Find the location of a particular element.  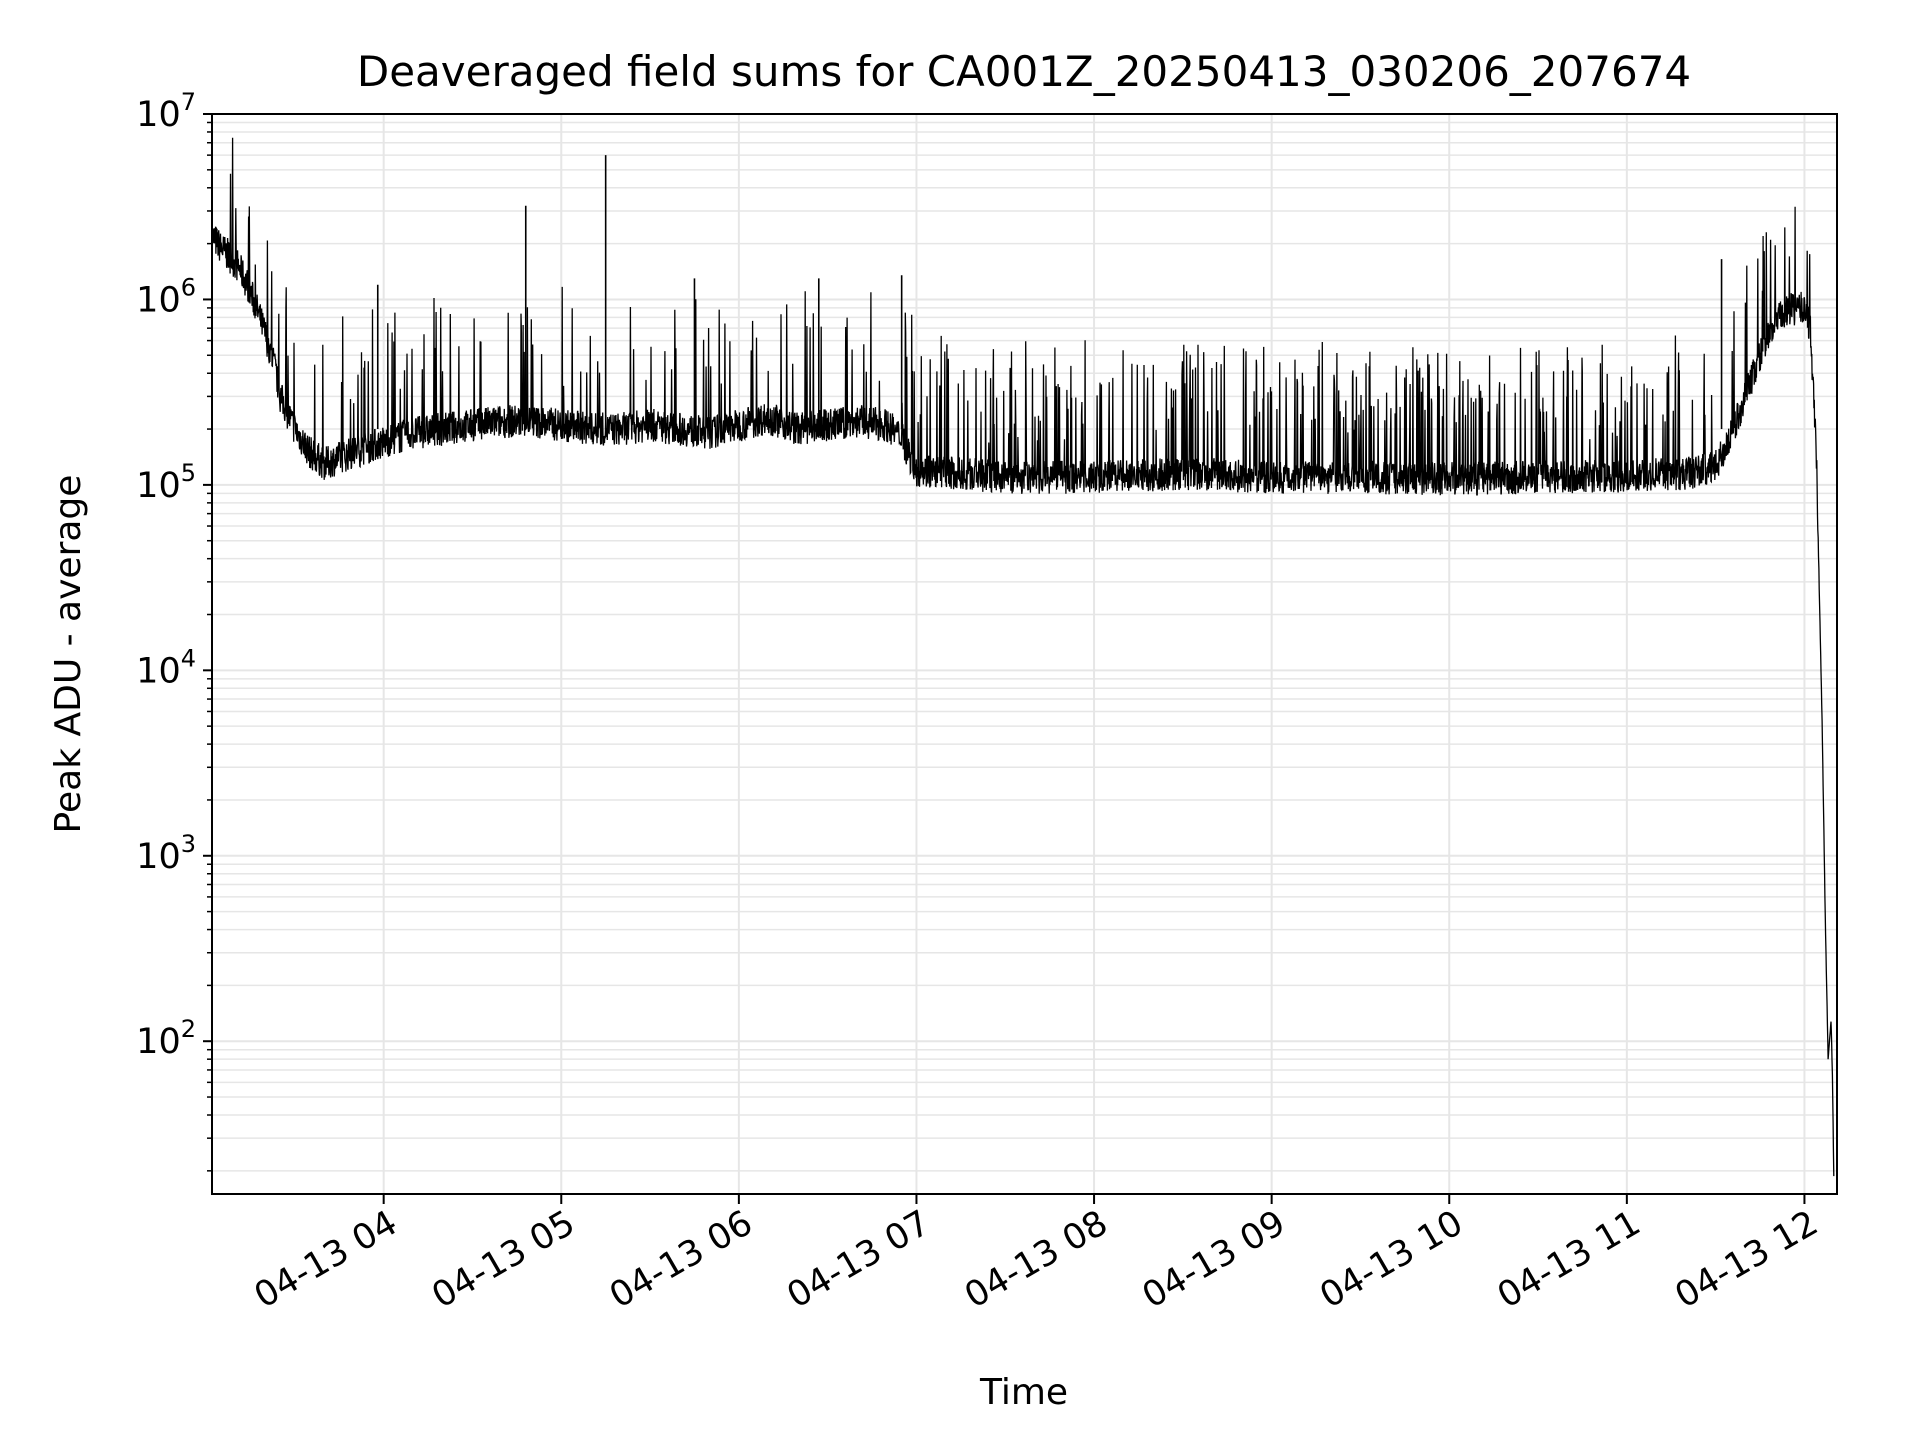

y-tick-exponent: 7 is located at coordinates (188, 102).